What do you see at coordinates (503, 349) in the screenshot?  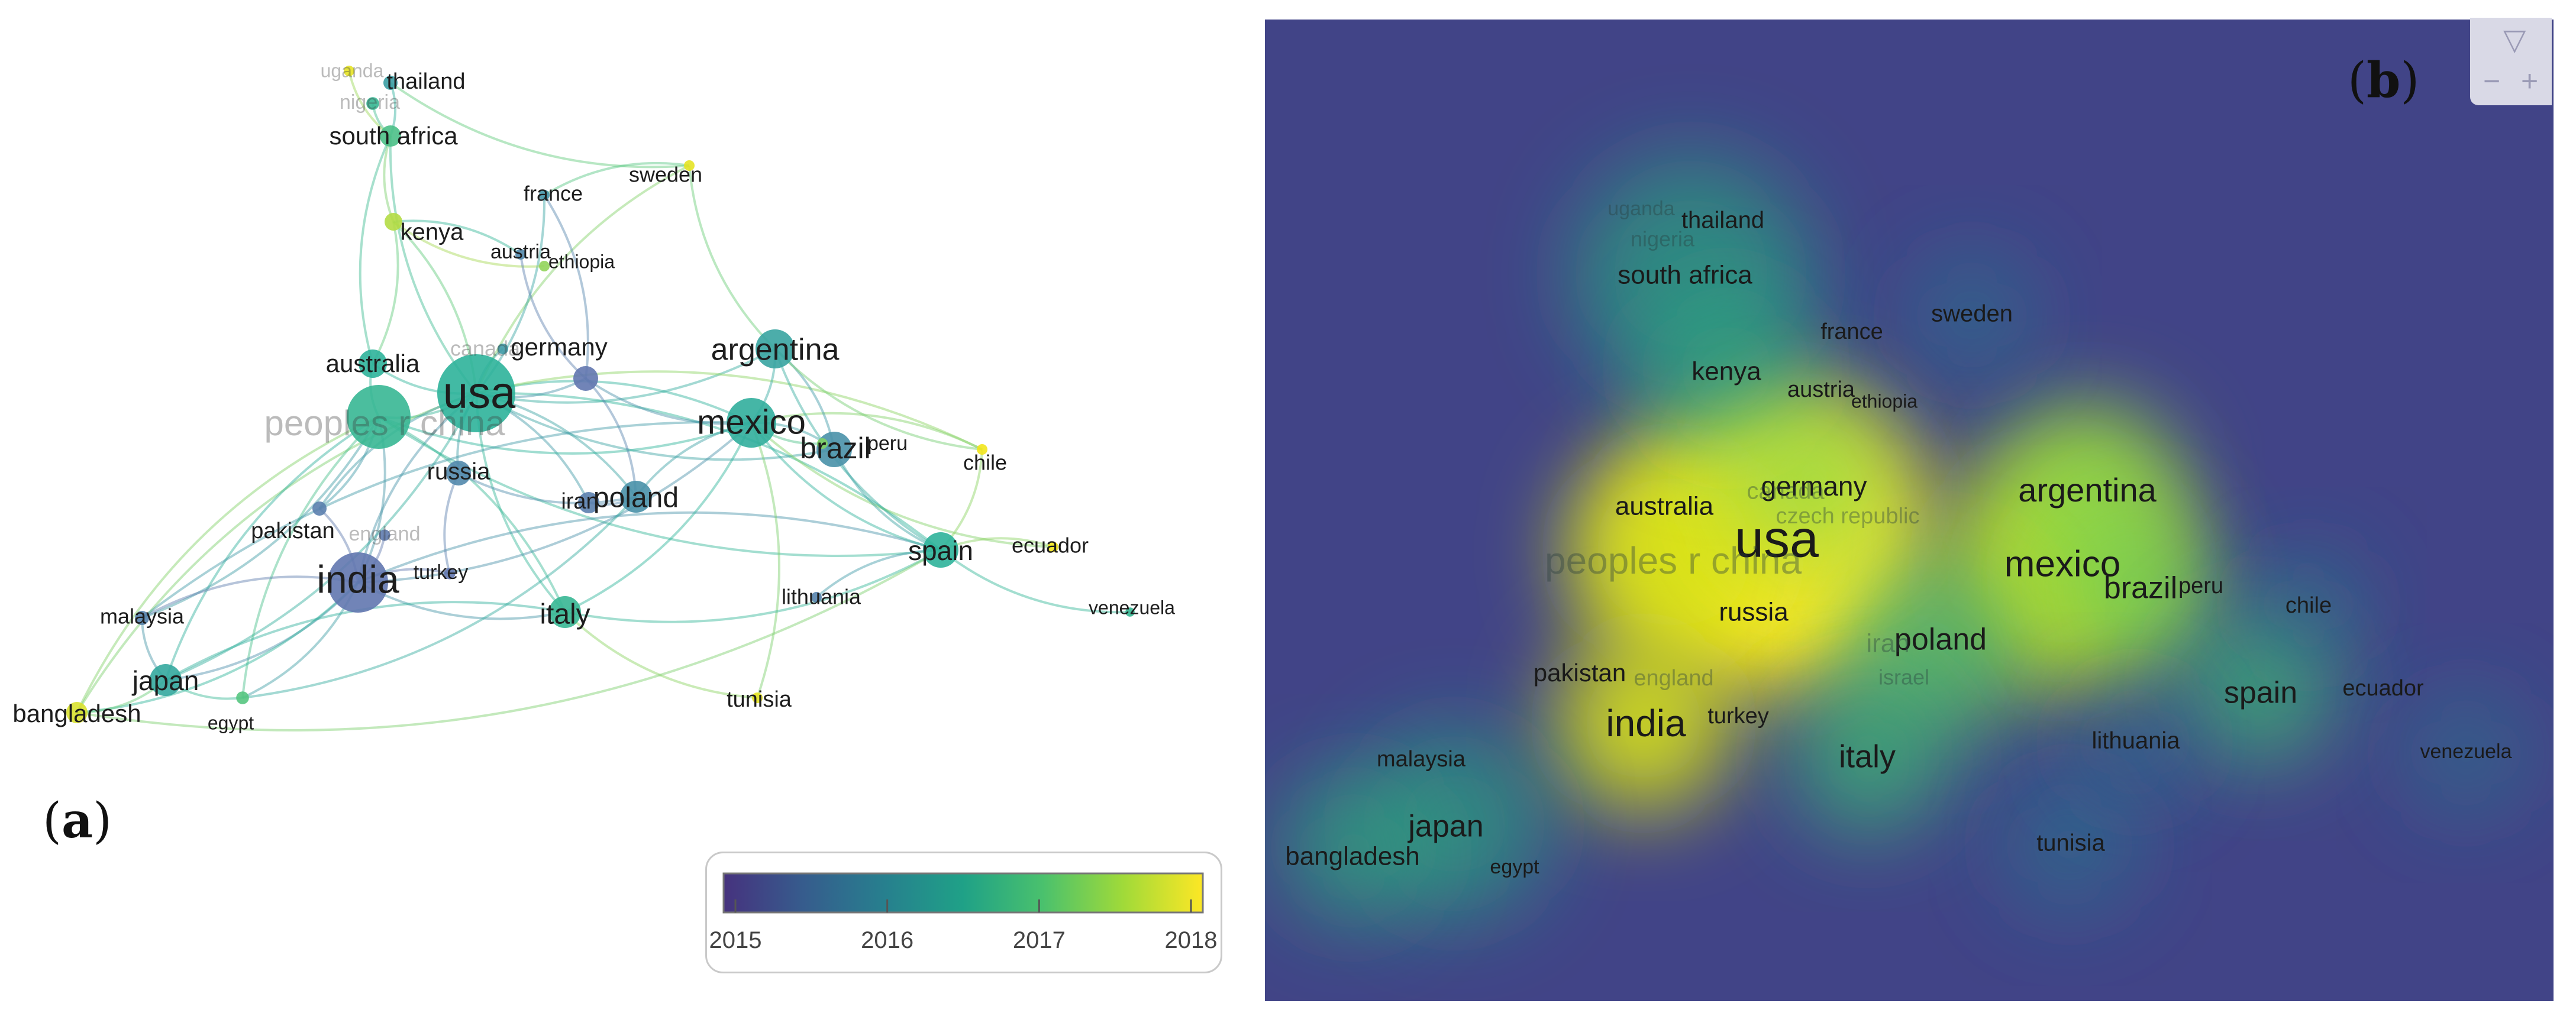 I see `node-canada` at bounding box center [503, 349].